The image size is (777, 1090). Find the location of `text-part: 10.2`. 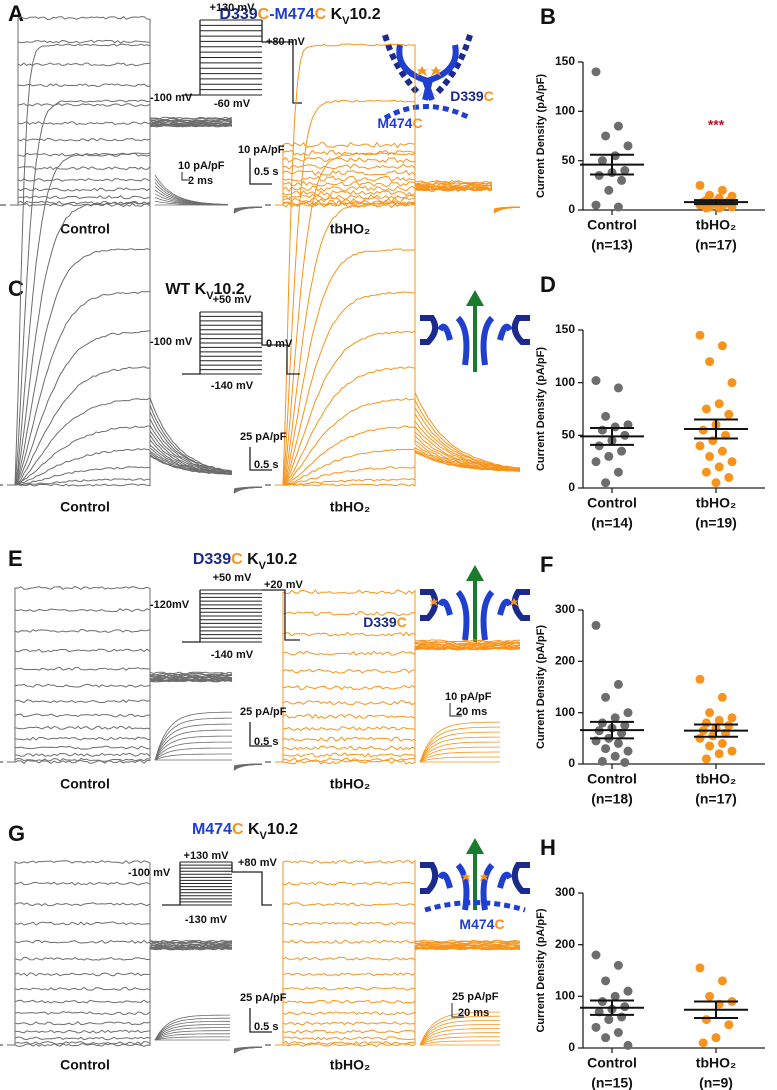

text-part: 10.2 is located at coordinates (364, 14).